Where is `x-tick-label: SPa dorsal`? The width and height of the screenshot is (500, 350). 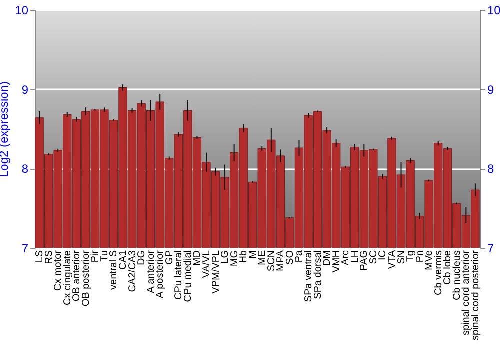
x-tick-label: SPa dorsal is located at coordinates (318, 275).